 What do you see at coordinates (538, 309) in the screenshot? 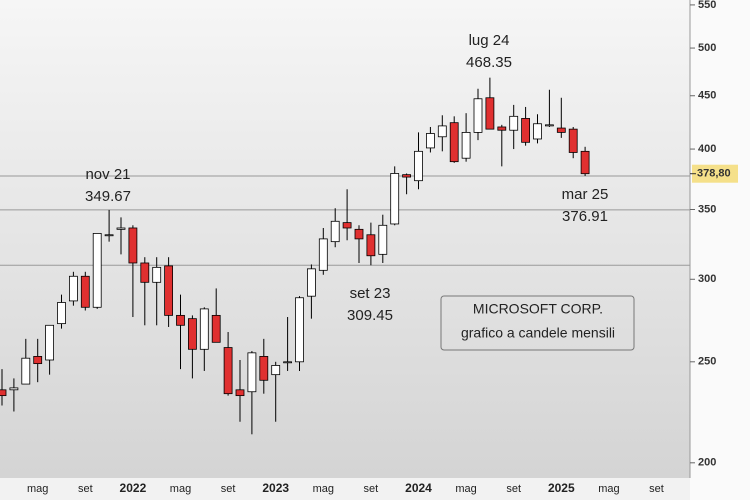
I see `title-text: MICROSOFT CORP.` at bounding box center [538, 309].